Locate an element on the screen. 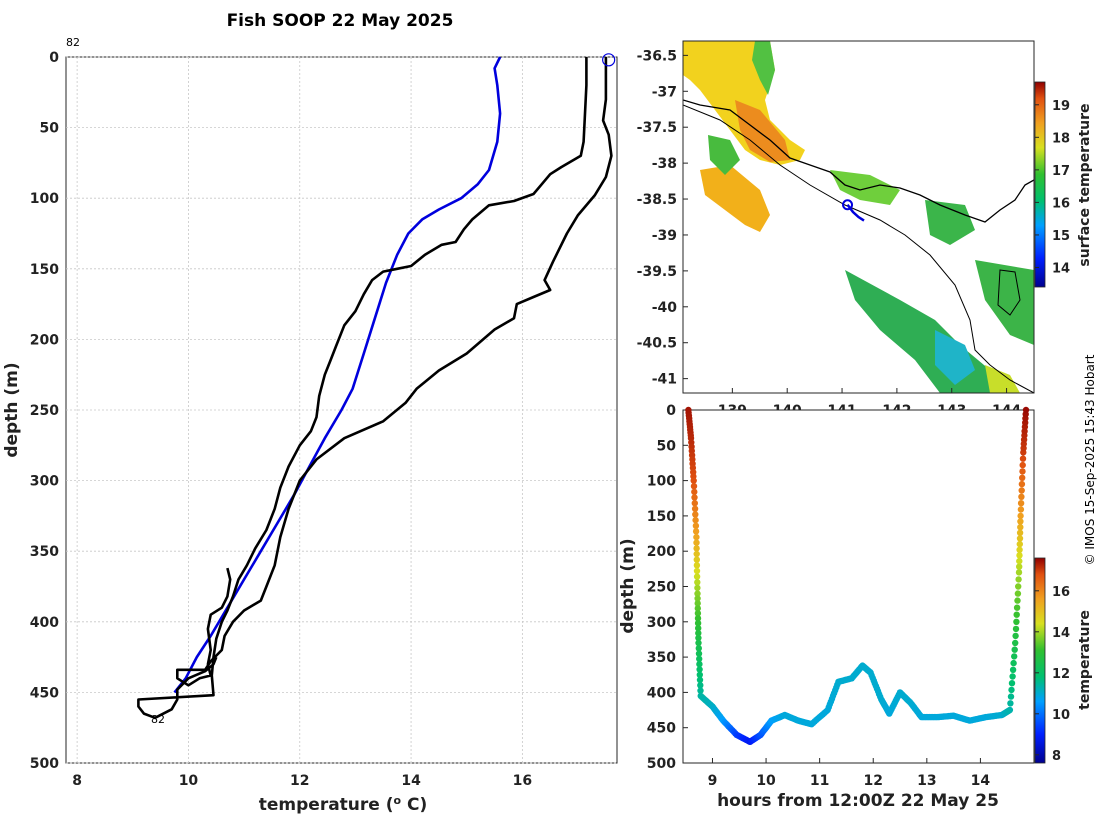 This screenshot has height=820, width=1100. map-colorbar-tick-label: 15 is located at coordinates (1061, 236).